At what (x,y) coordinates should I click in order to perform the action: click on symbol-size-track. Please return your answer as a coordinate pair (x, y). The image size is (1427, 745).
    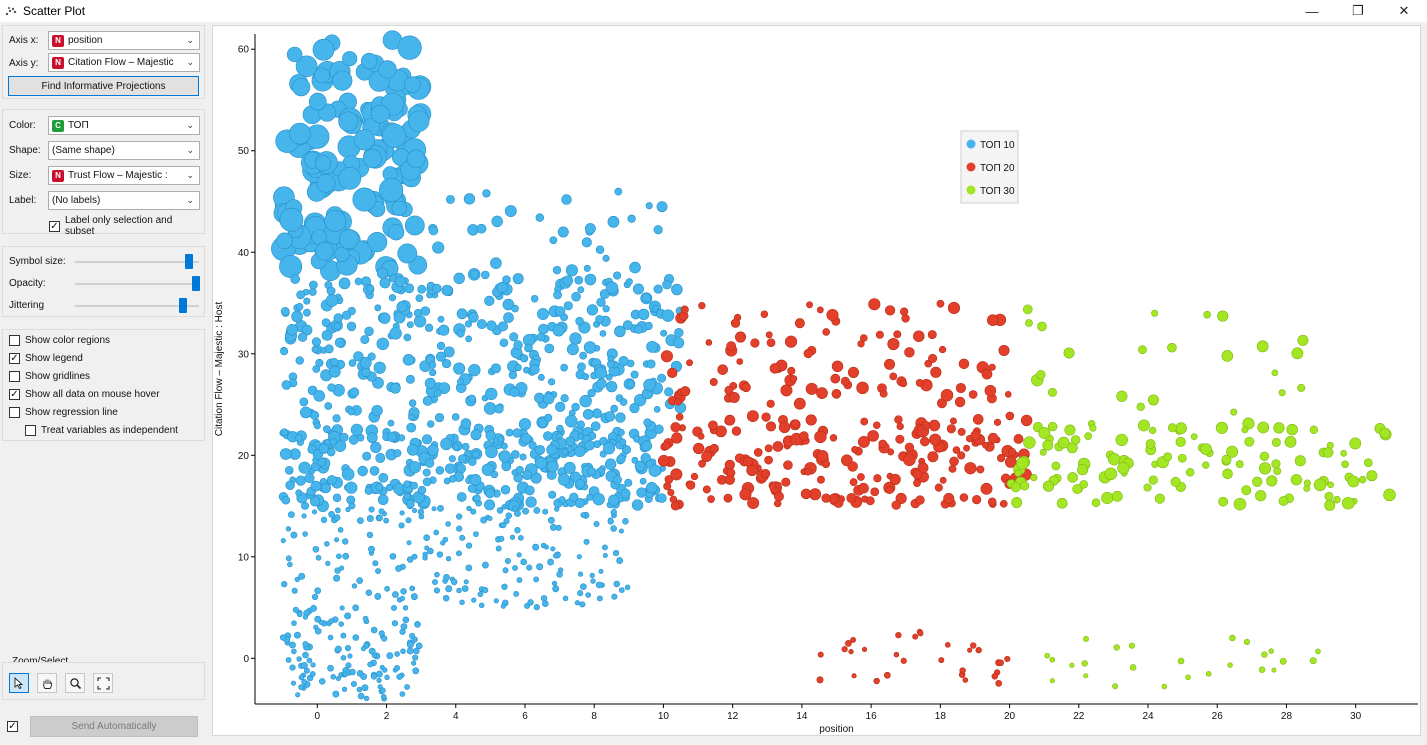
    Looking at the image, I should click on (137, 262).